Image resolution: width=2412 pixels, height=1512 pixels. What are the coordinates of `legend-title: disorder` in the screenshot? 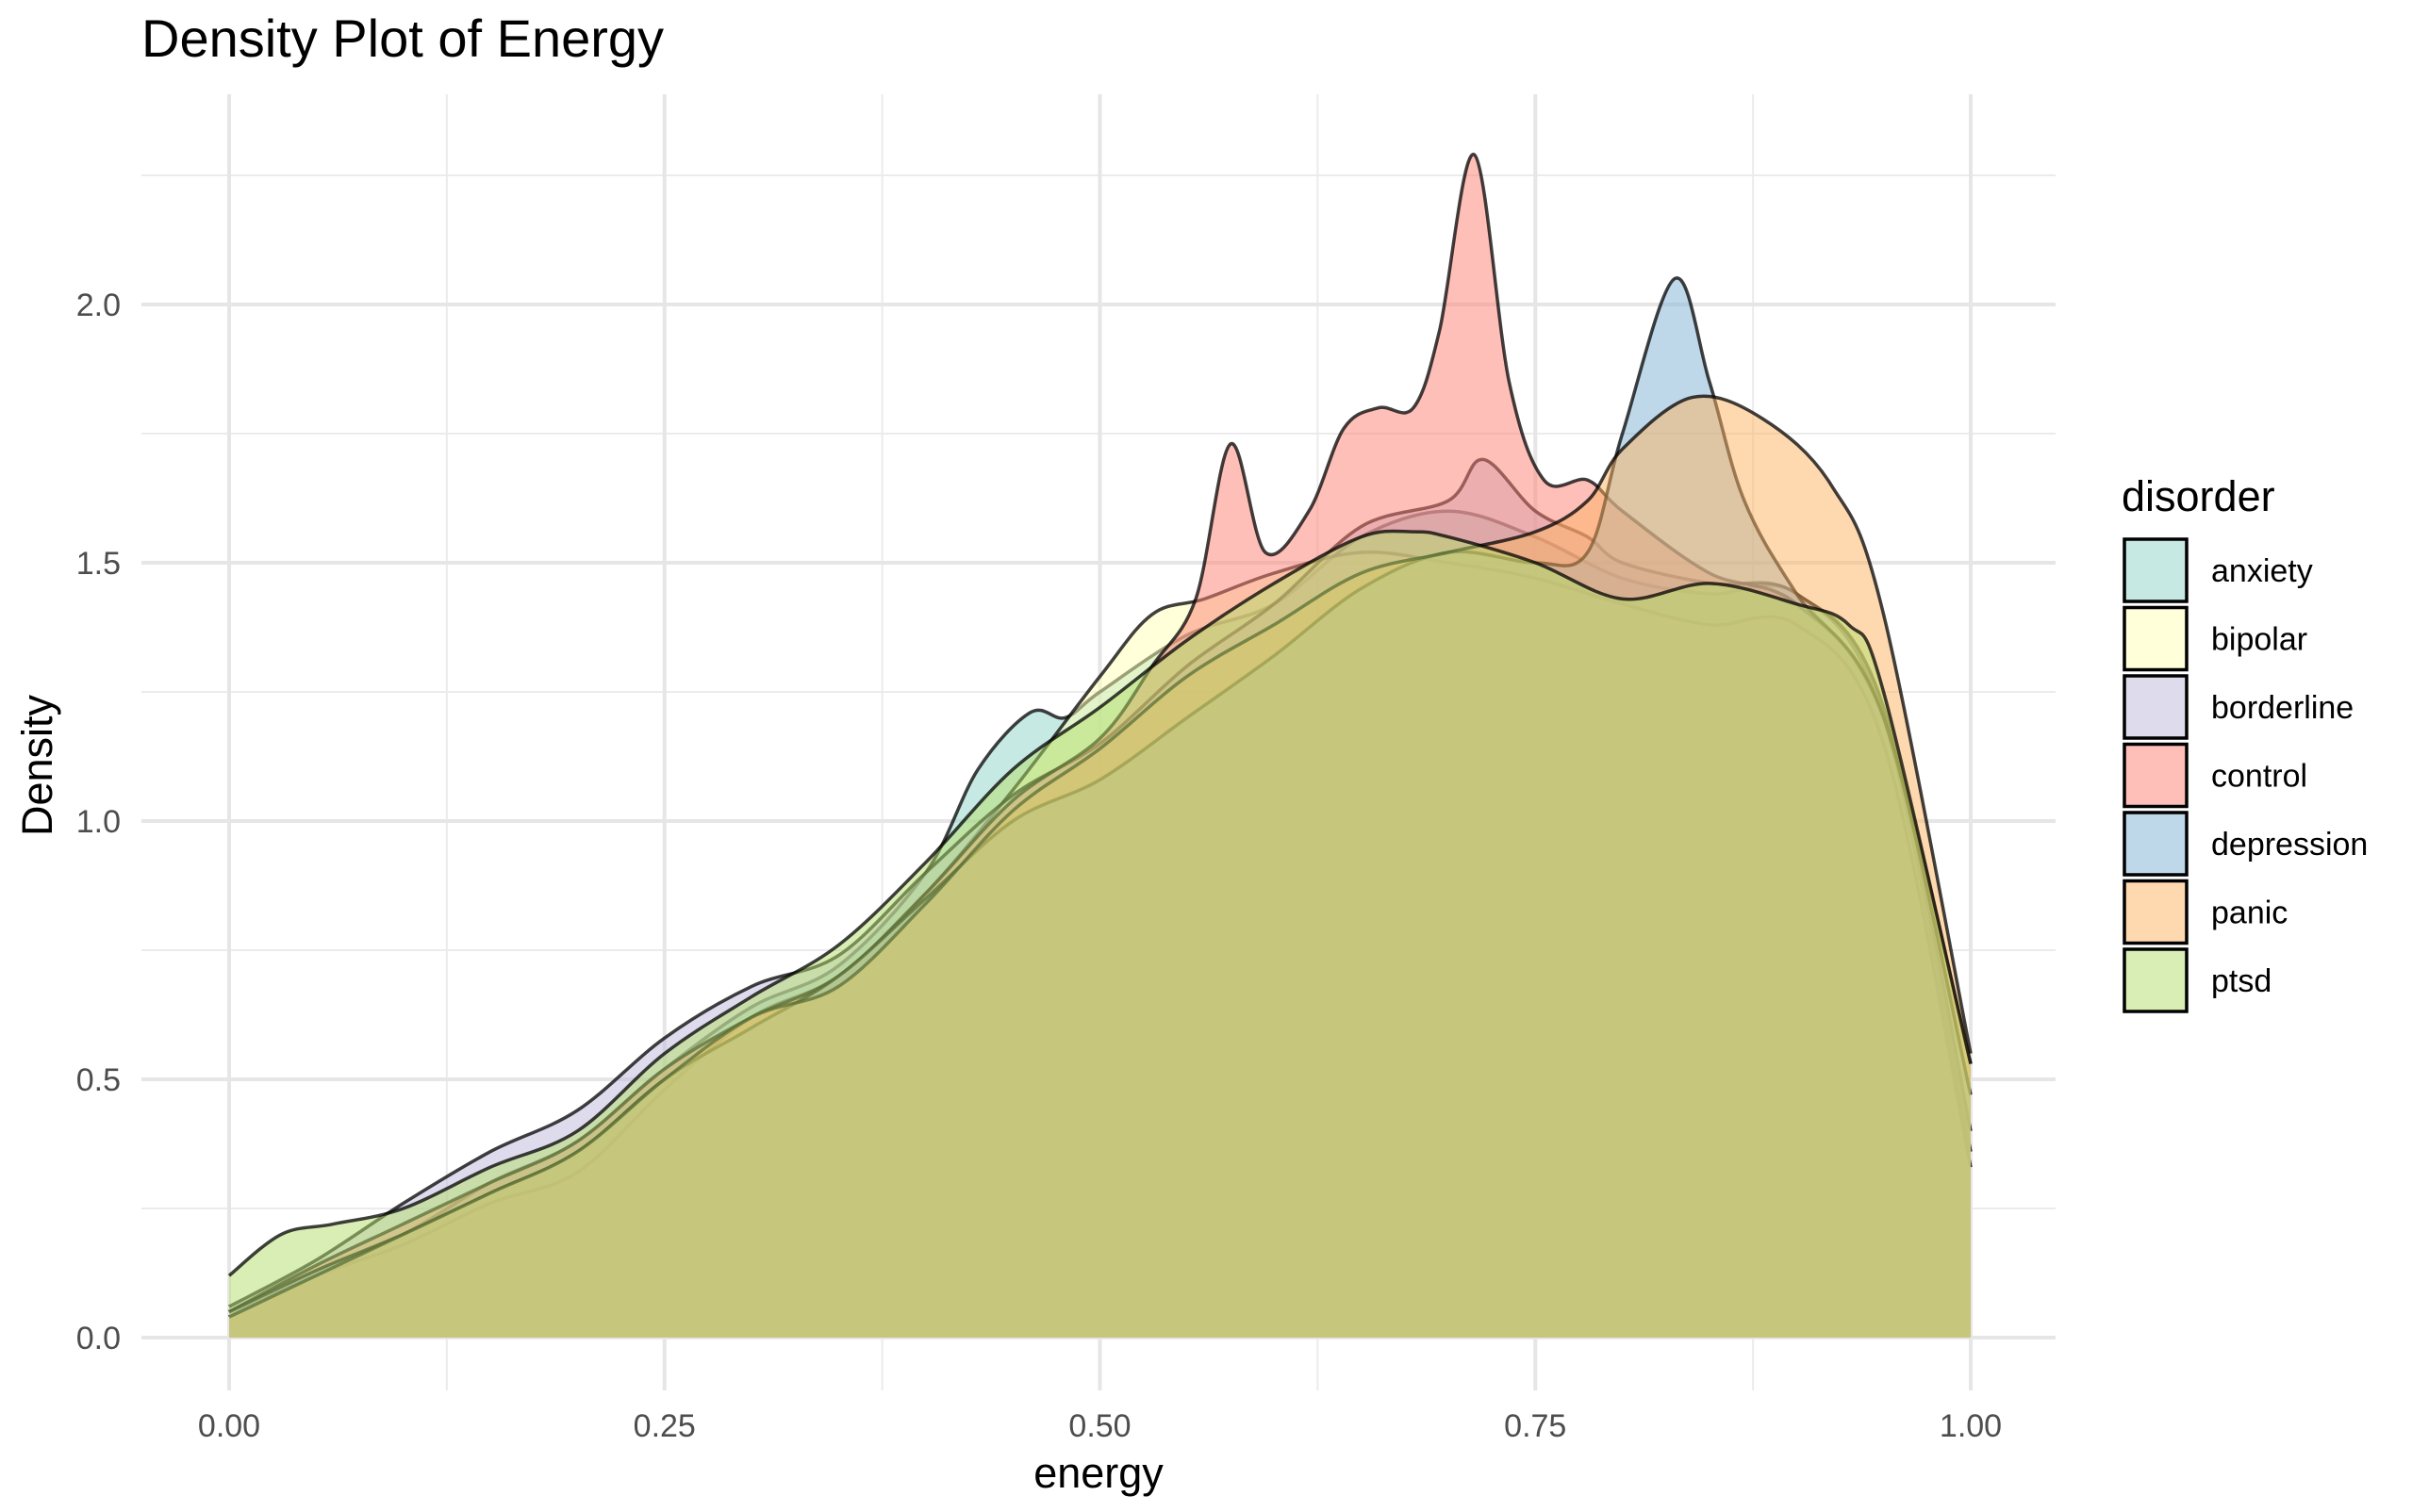 It's located at (2198, 496).